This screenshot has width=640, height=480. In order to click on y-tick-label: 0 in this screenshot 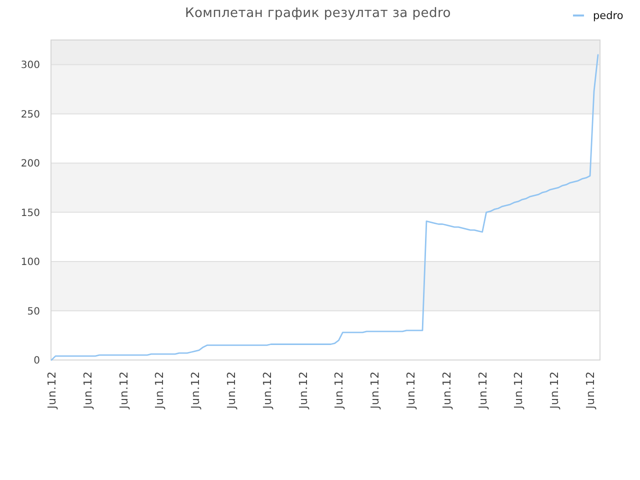, I will do `click(37, 361)`.